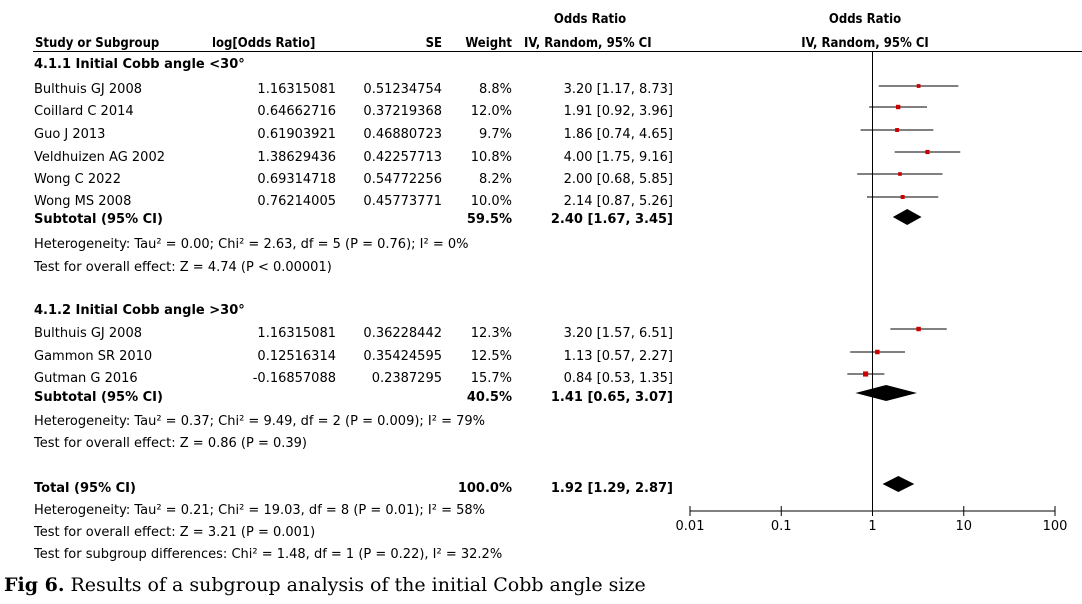 Image resolution: width=1082 pixels, height=604 pixels. Describe the element at coordinates (618, 134) in the screenshot. I see `or-ci-value: 1.86 [0.74, 4.65]` at that location.